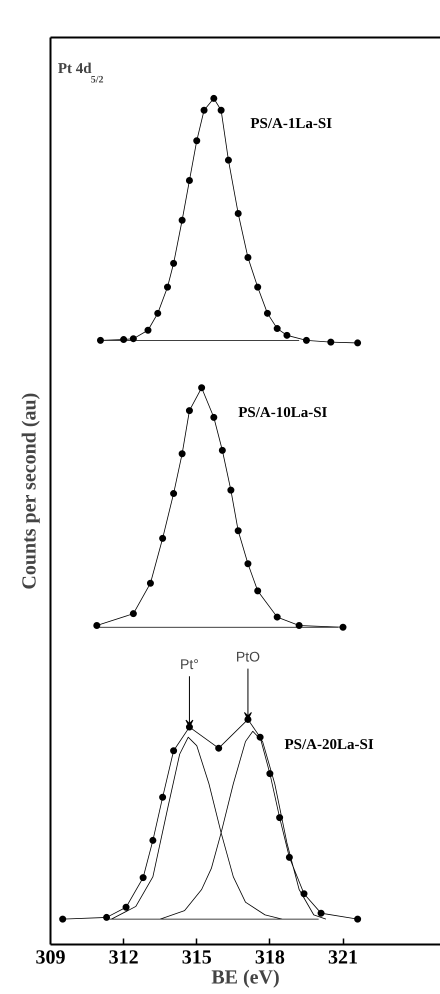 The width and height of the screenshot is (440, 994). Describe the element at coordinates (123, 957) in the screenshot. I see `x-tick-label: 312` at that location.